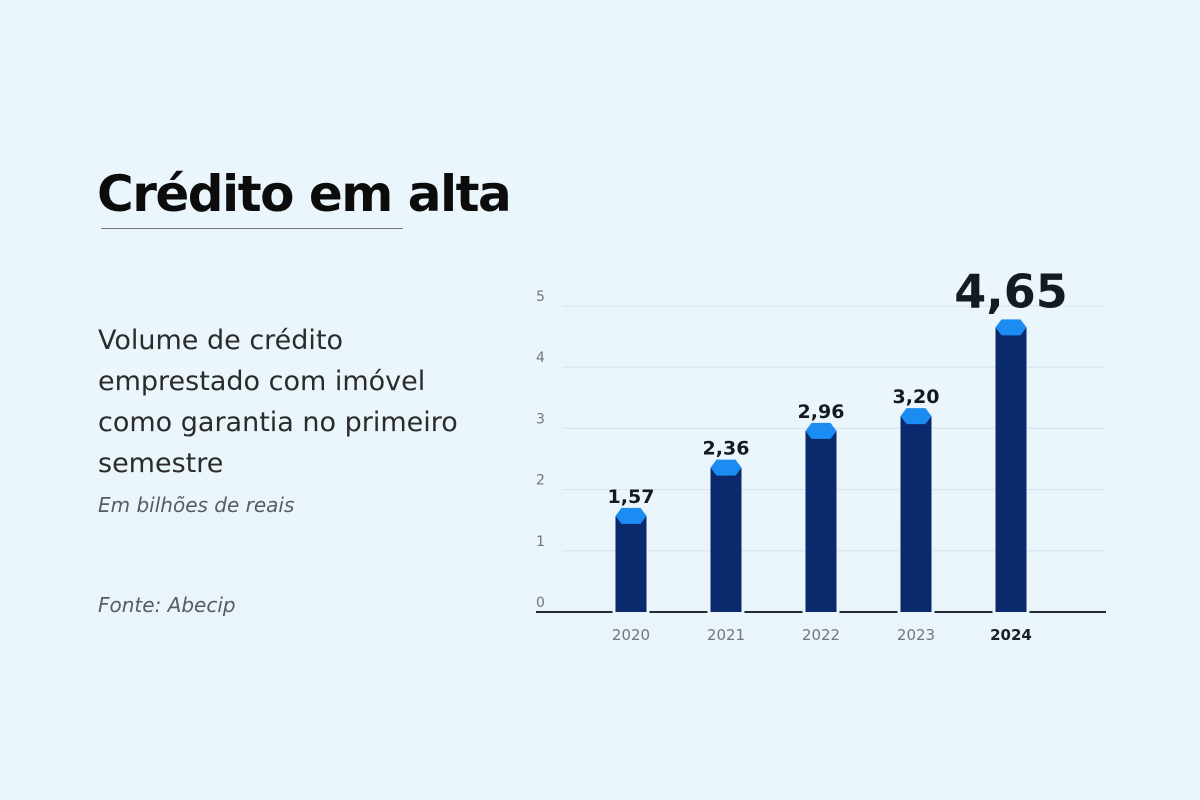 This screenshot has width=1200, height=800. Describe the element at coordinates (631, 497) in the screenshot. I see `value-label-2020: 1,57` at that location.